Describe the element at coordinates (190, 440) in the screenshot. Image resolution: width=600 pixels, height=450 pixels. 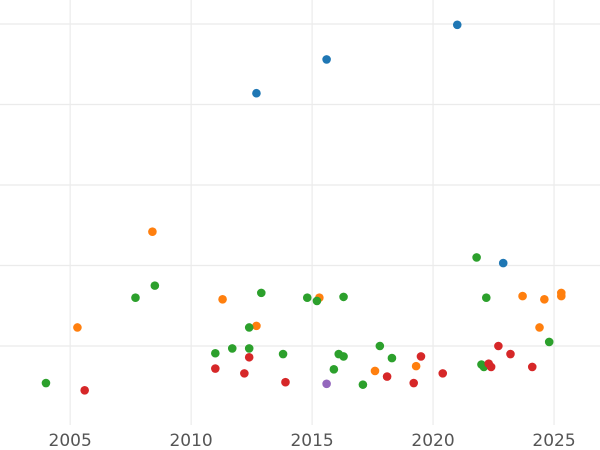
I see `x-tick-label: 2010` at that location.